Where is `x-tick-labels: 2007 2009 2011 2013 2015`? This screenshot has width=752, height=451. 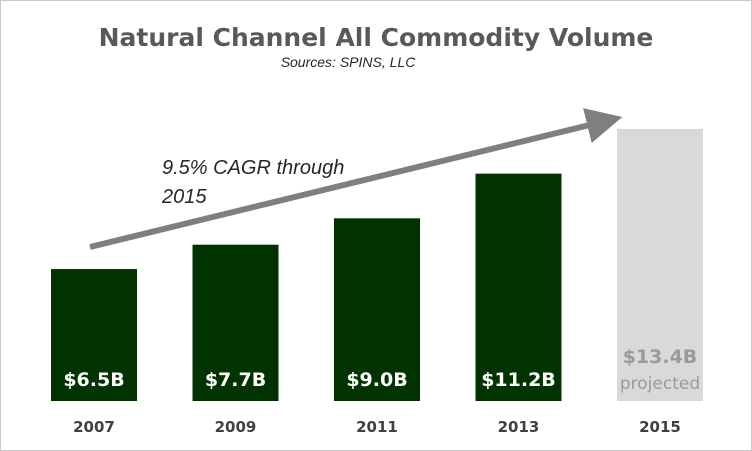
x-tick-labels: 2007 2009 2011 2013 2015 is located at coordinates (377, 427).